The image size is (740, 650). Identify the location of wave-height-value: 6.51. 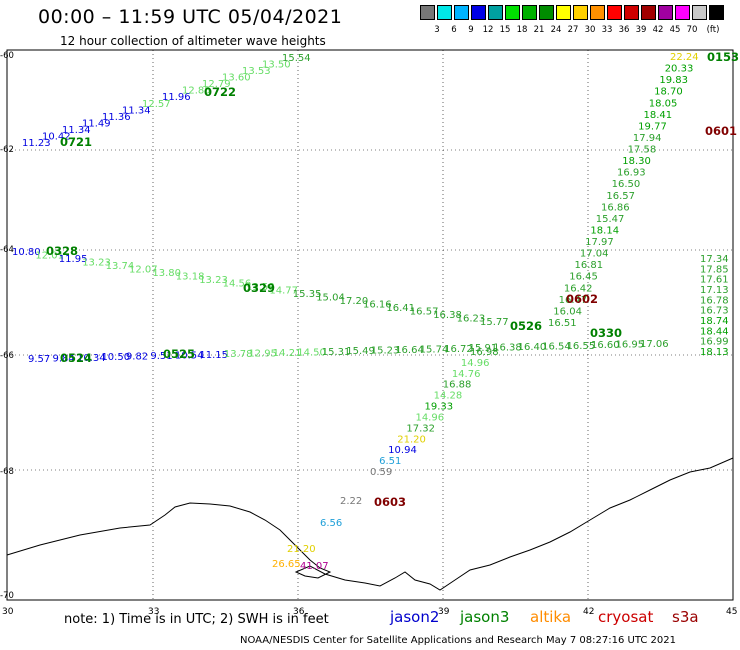
(390, 461).